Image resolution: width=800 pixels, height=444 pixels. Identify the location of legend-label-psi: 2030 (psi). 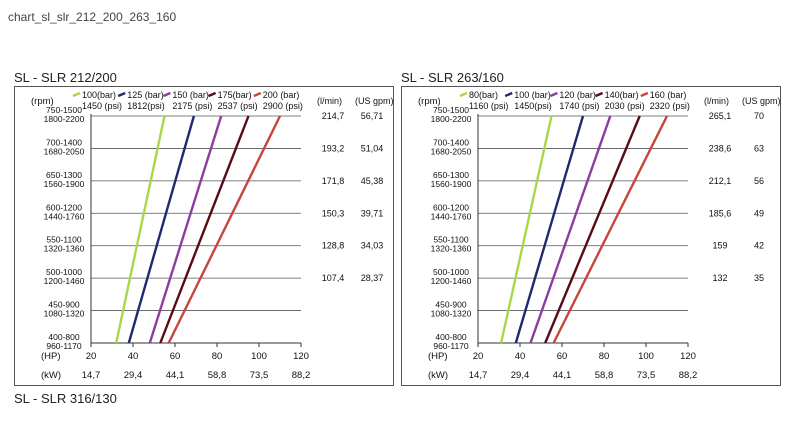
(625, 106).